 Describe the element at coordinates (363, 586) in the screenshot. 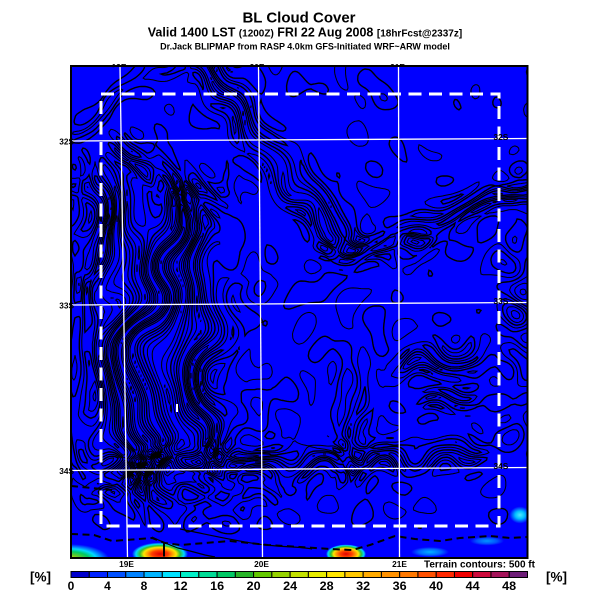

I see `svg-text: 32` at that location.